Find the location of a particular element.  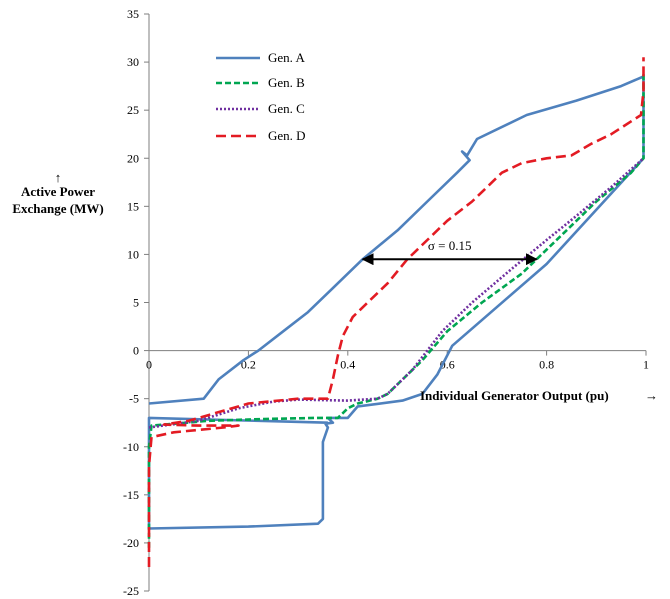

y-tick-label: 35 is located at coordinates (133, 14).